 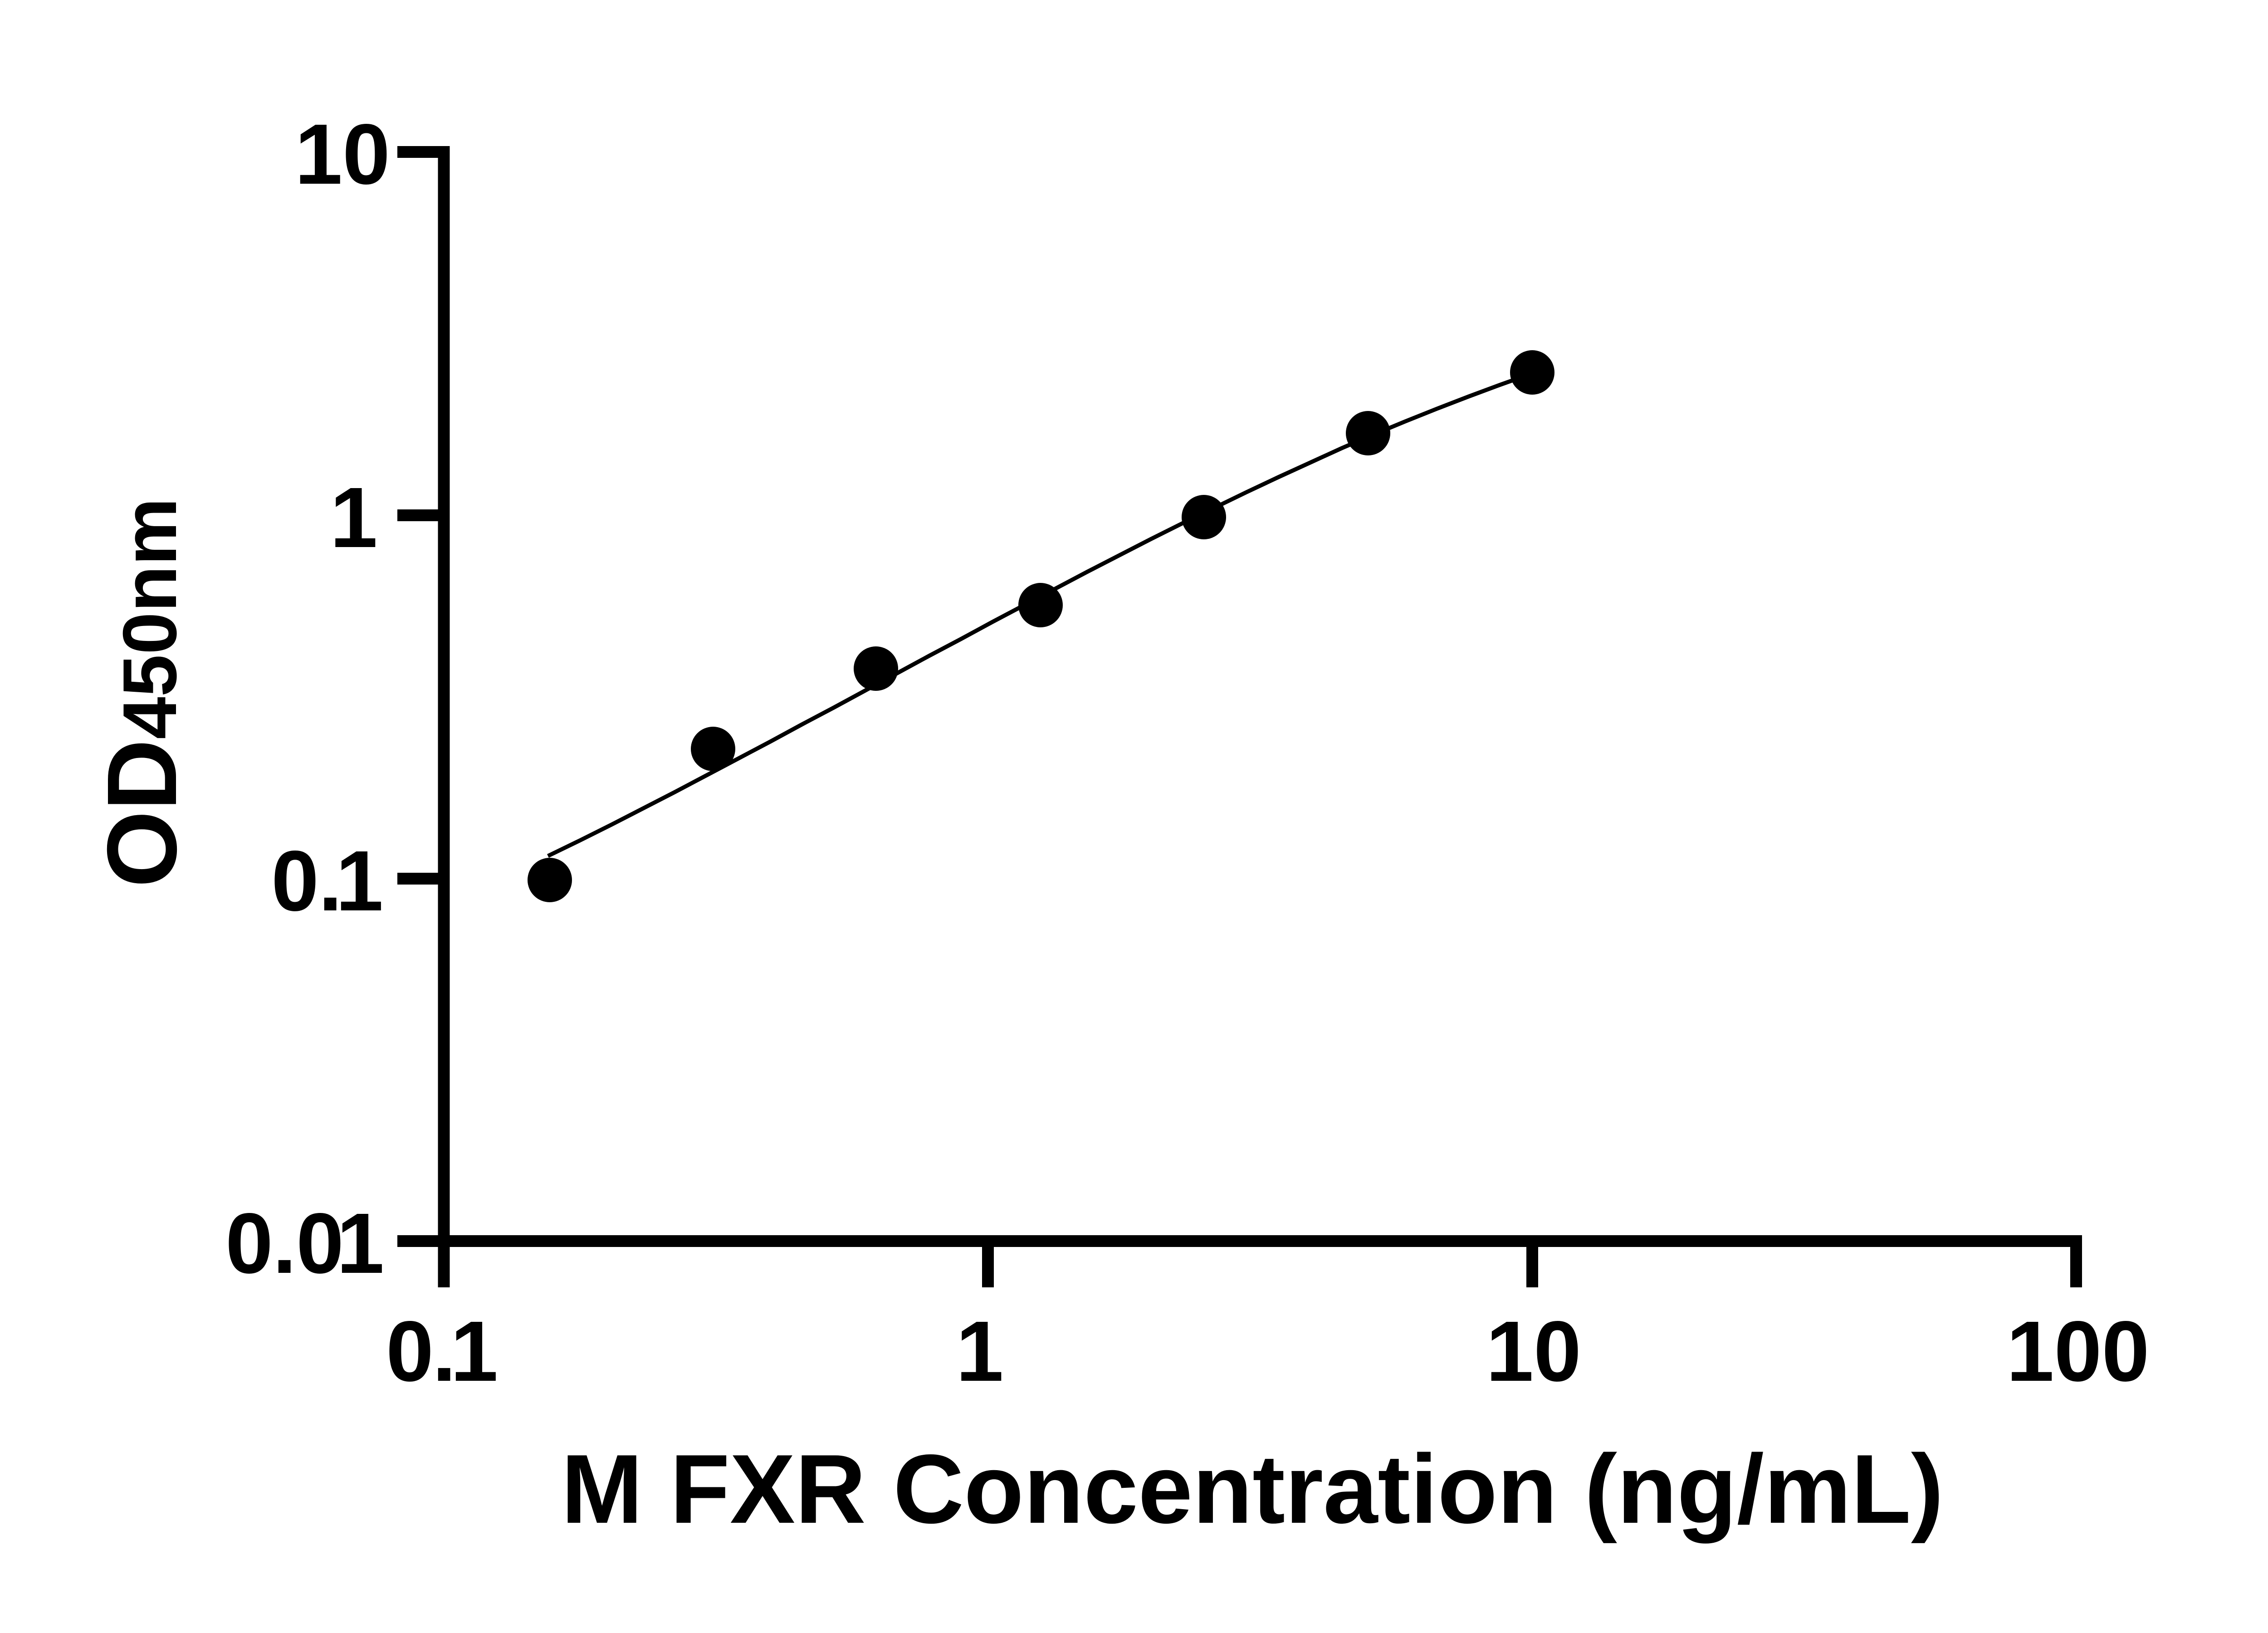 What do you see at coordinates (142, 692) in the screenshot?
I see `svg-text: OD450nm` at bounding box center [142, 692].